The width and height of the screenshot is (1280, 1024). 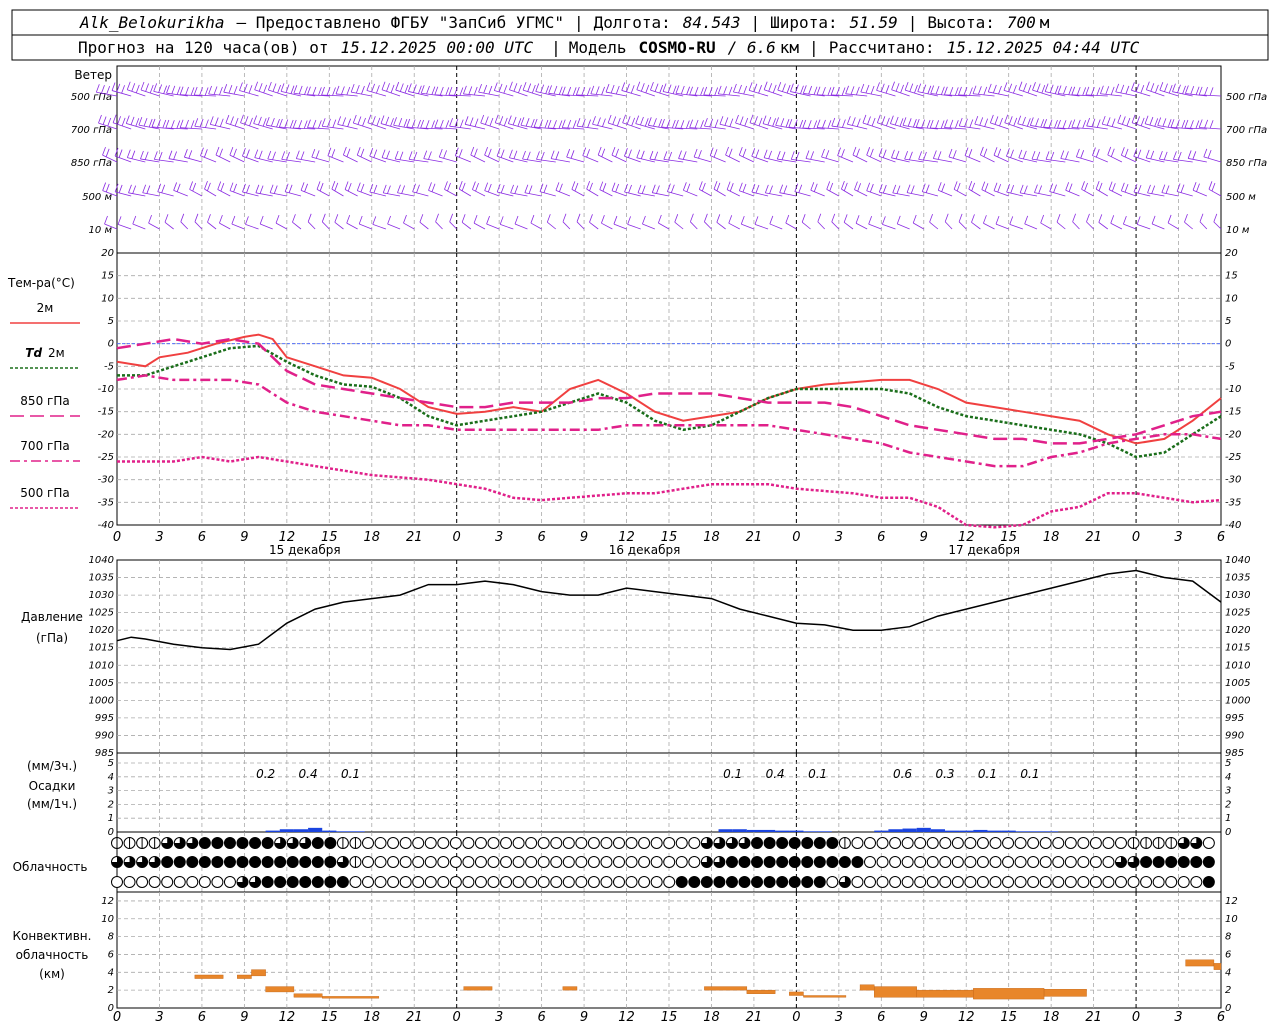 I want to click on temp-legend-label: 700 гПа, so click(x=44, y=446).